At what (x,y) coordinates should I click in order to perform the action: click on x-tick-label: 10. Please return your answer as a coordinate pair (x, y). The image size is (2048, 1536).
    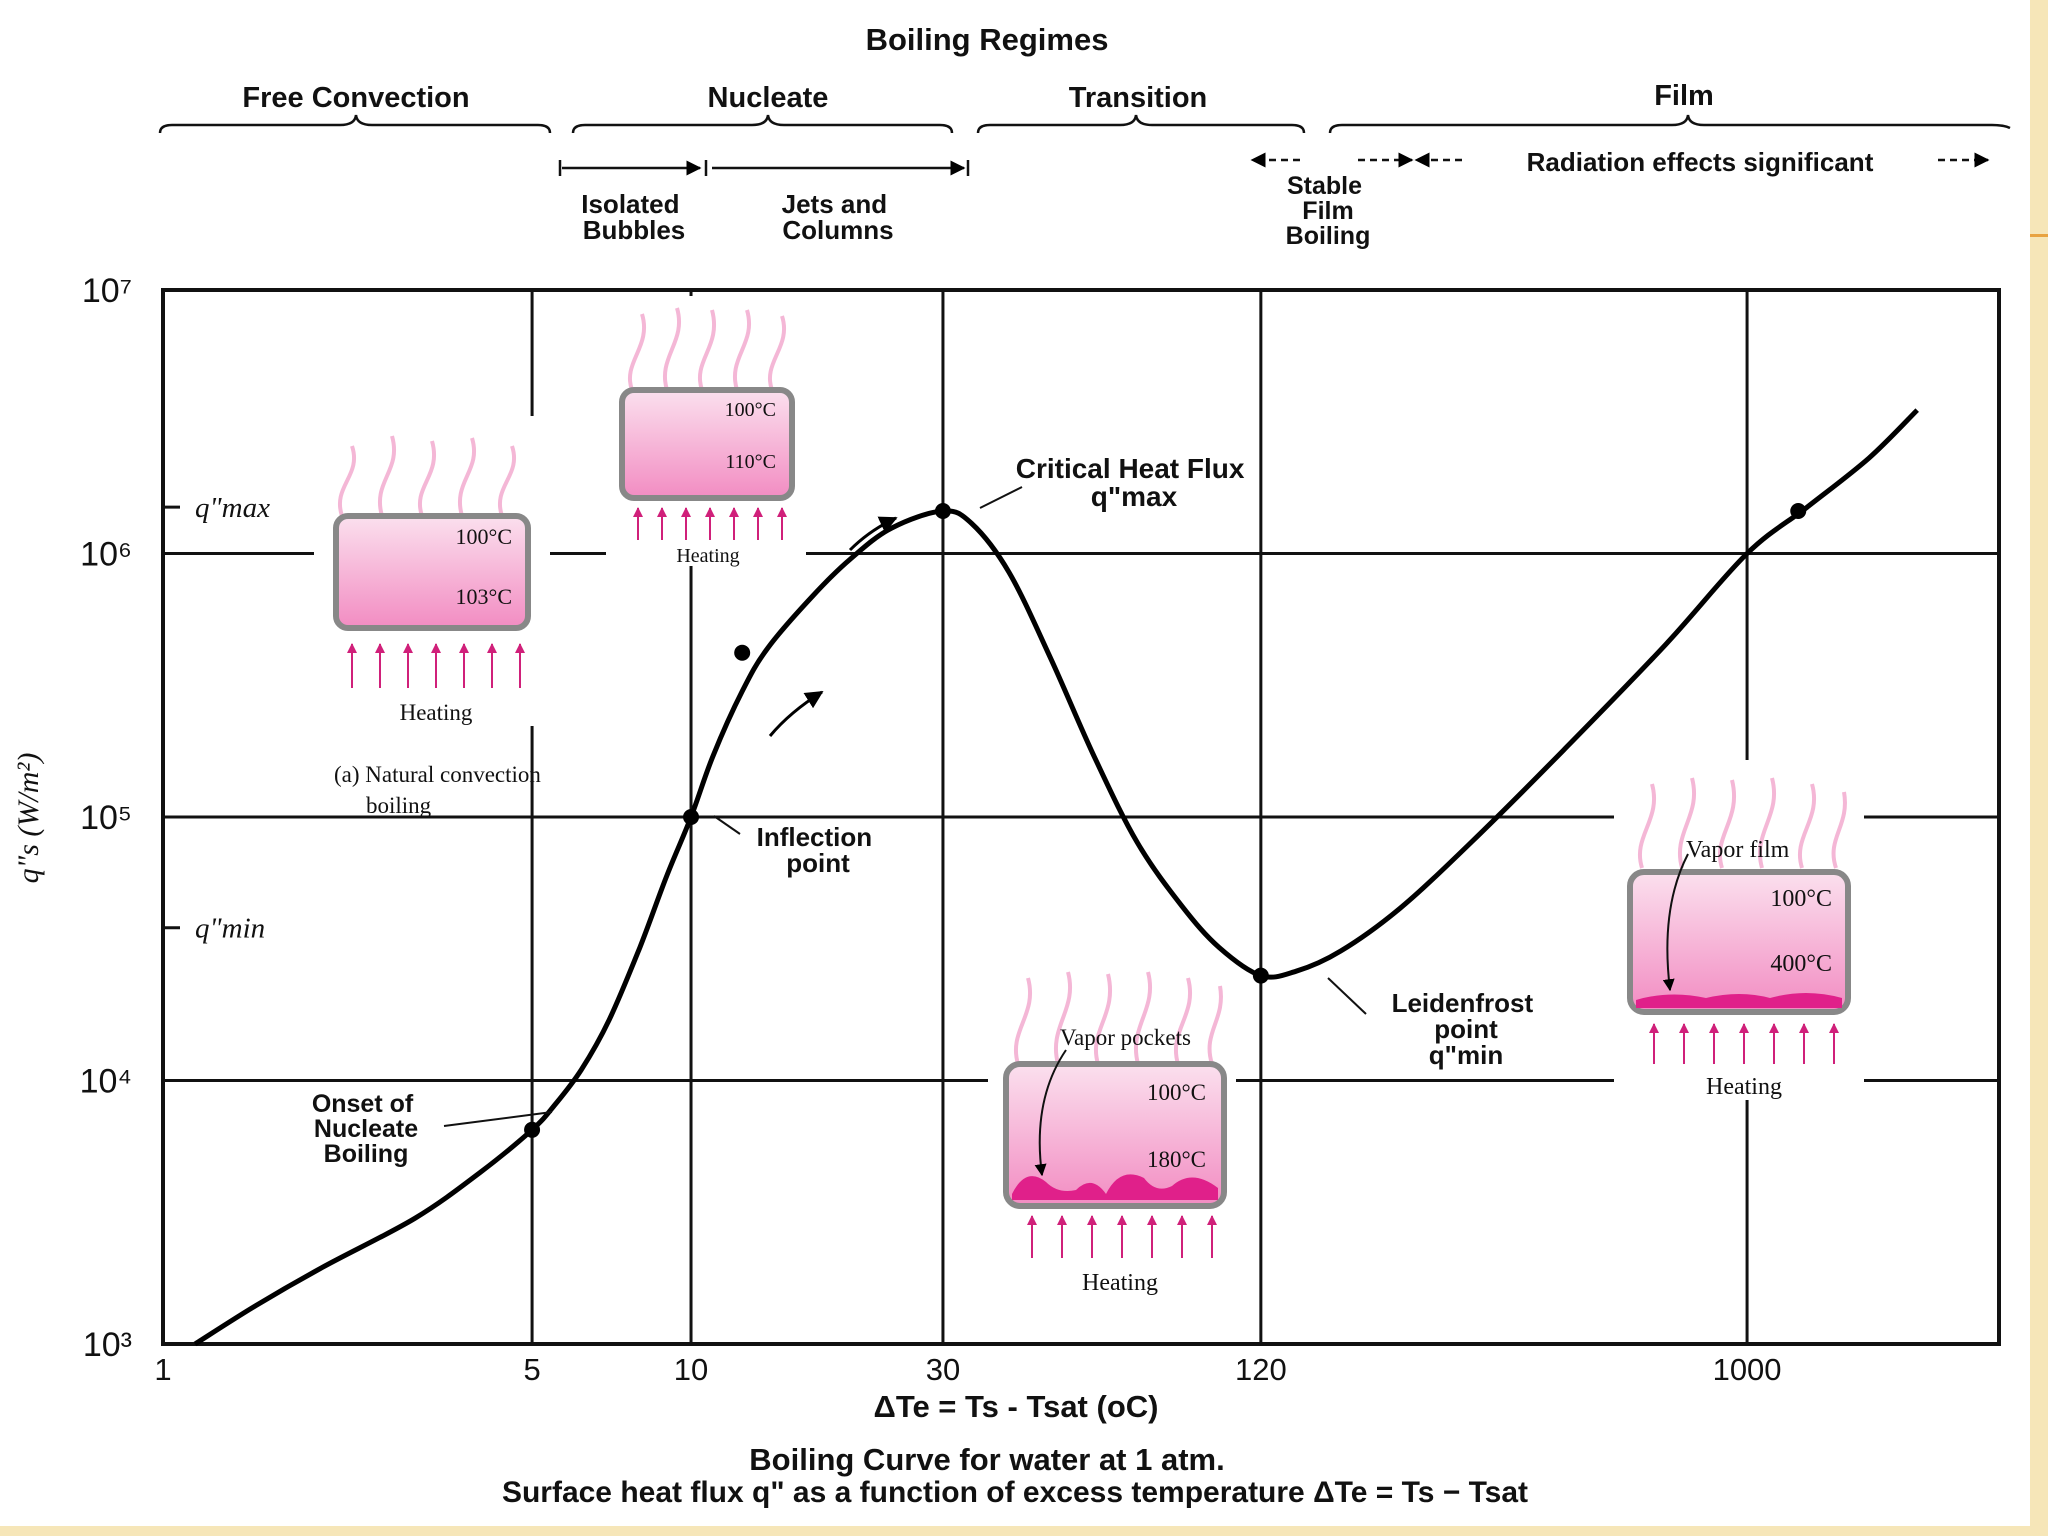
    Looking at the image, I should click on (691, 1369).